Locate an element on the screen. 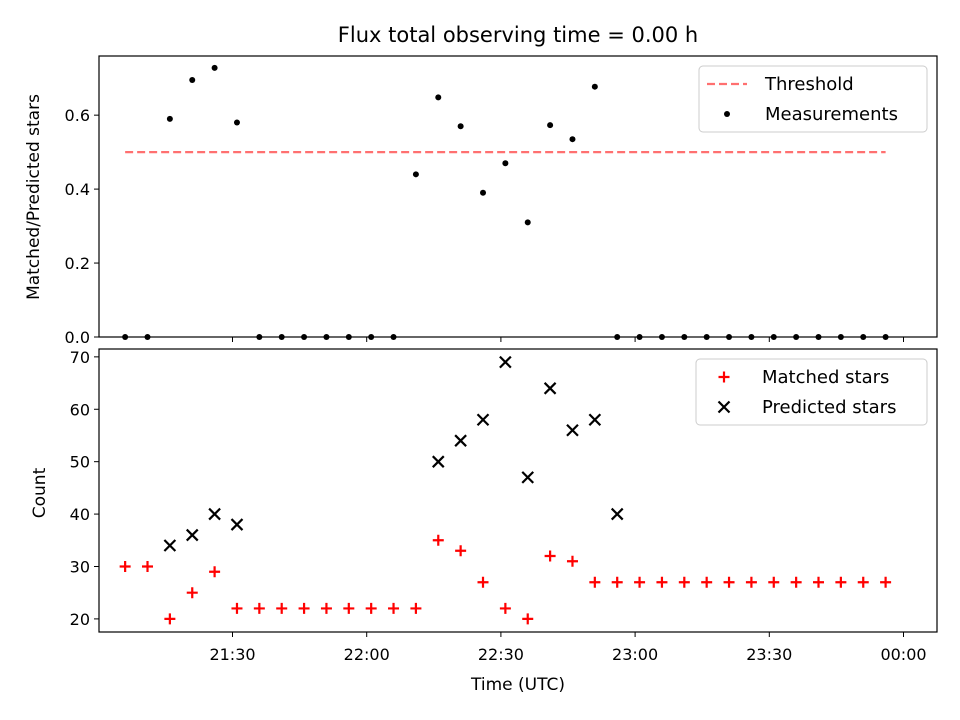  y-tick-label: 50 is located at coordinates (80, 462).